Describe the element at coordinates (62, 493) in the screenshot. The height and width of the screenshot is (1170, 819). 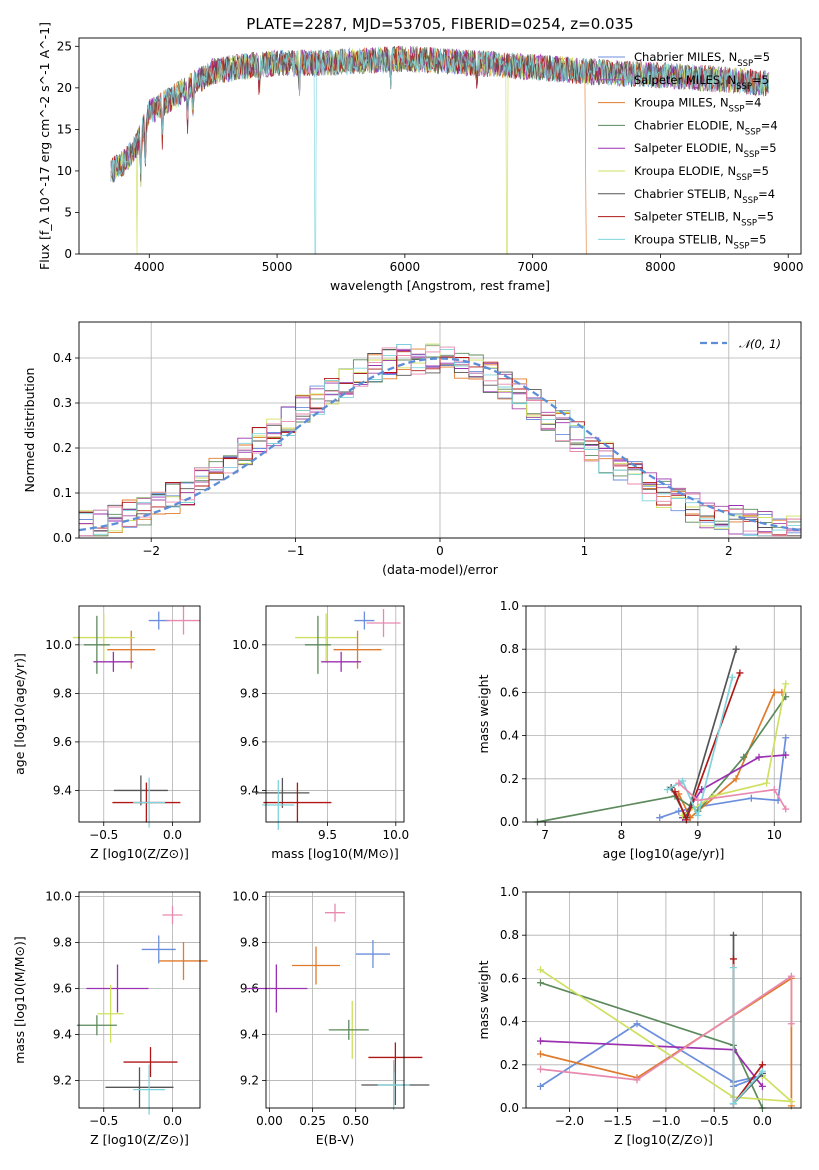
I see `y-tick-label: 0.1` at that location.